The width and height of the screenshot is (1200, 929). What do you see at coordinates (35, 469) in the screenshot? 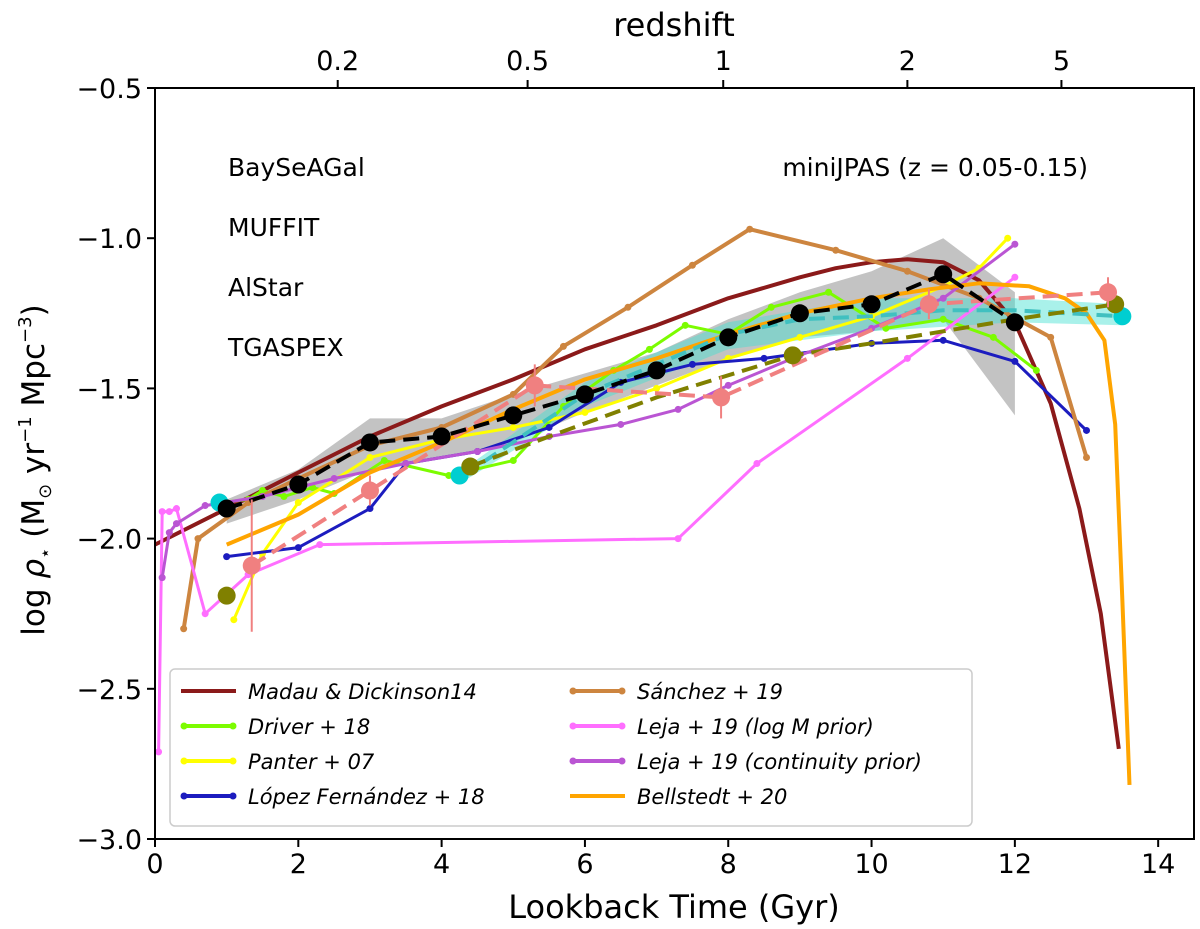
I see `y-axis-label: log ρ⋆ (M⊙ yr−1 Mpc−3)` at bounding box center [35, 469].